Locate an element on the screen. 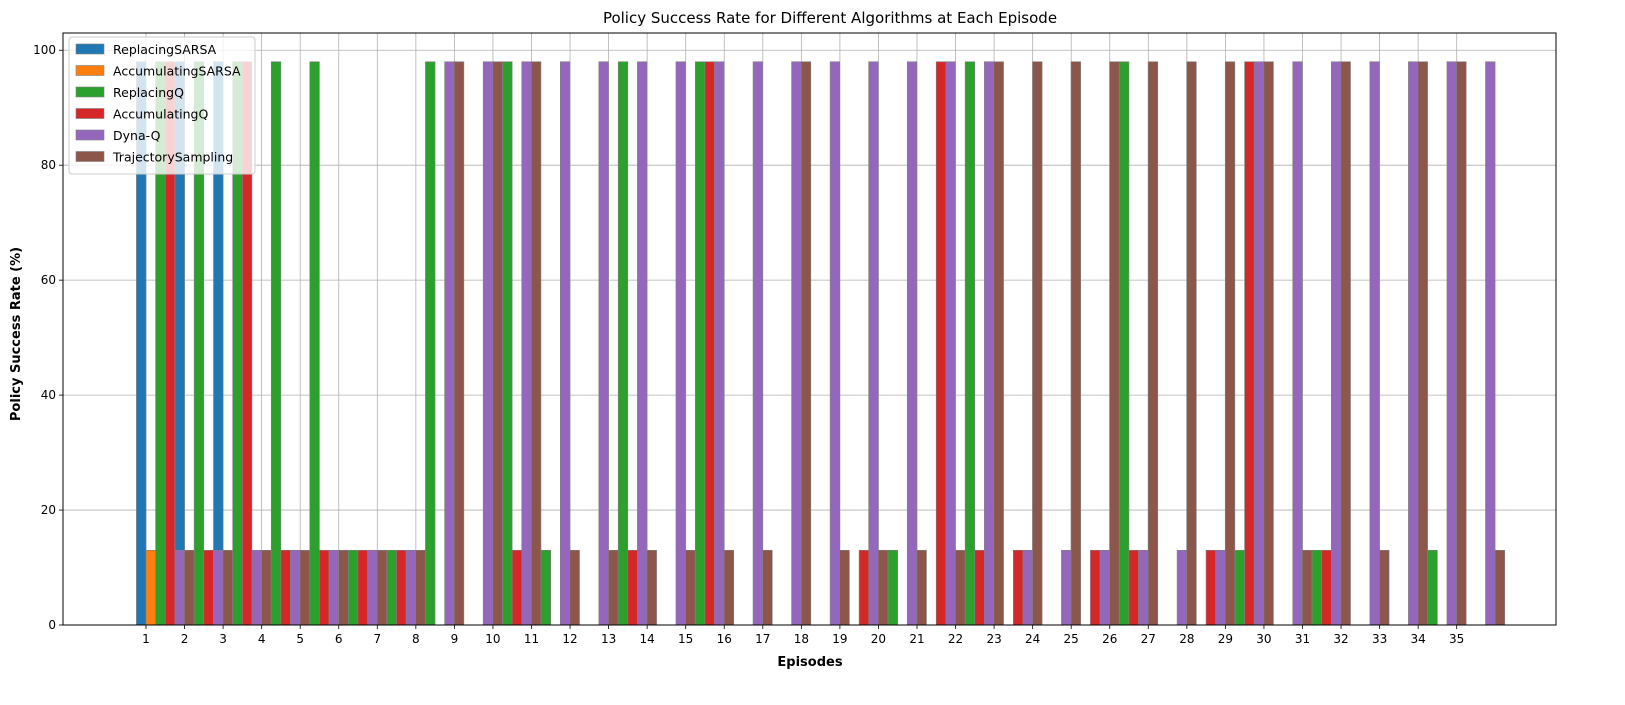 This screenshot has width=1625, height=705. x-tick-label: 2 is located at coordinates (185, 639).